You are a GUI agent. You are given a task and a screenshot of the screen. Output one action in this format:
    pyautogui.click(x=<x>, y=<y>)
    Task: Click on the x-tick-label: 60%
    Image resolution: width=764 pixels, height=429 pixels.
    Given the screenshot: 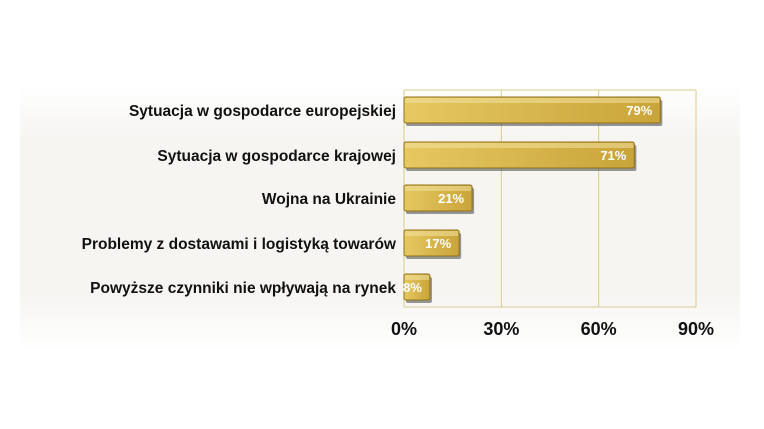 What is the action you would take?
    pyautogui.click(x=599, y=329)
    